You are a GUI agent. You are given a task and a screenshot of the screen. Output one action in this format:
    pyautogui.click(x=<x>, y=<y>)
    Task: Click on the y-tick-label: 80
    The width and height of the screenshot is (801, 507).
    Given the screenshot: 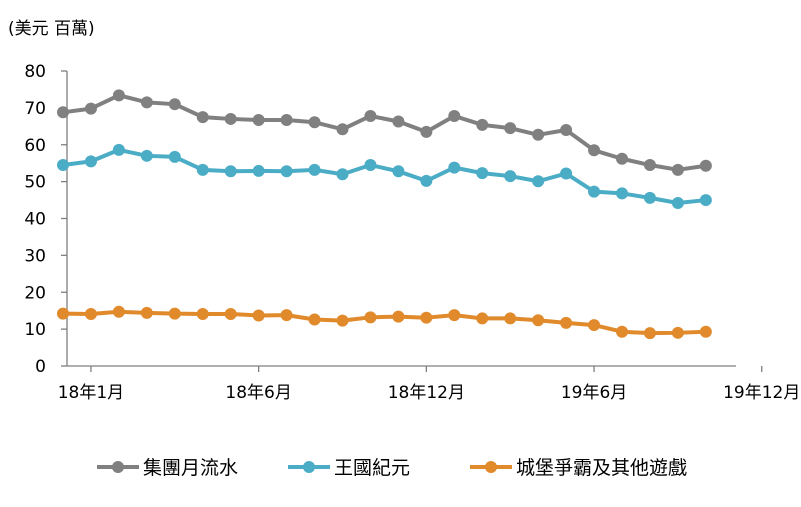 What is the action you would take?
    pyautogui.click(x=35, y=72)
    